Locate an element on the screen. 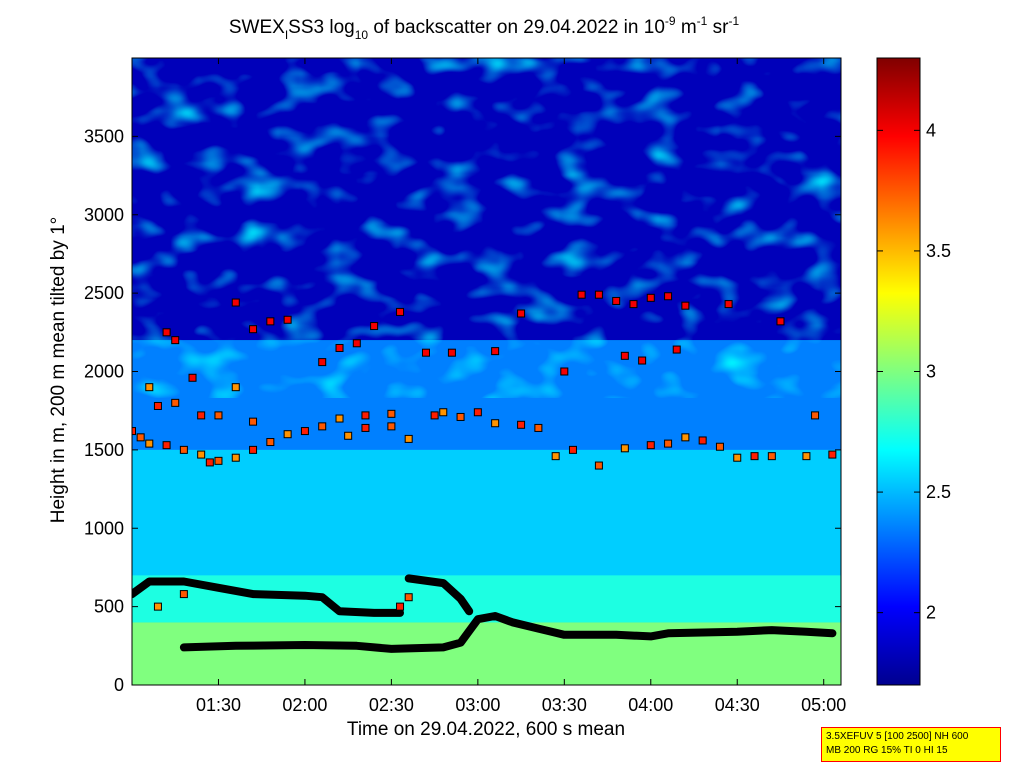 This screenshot has height=767, width=1023. y-tick-label: 3000 is located at coordinates (104, 215).